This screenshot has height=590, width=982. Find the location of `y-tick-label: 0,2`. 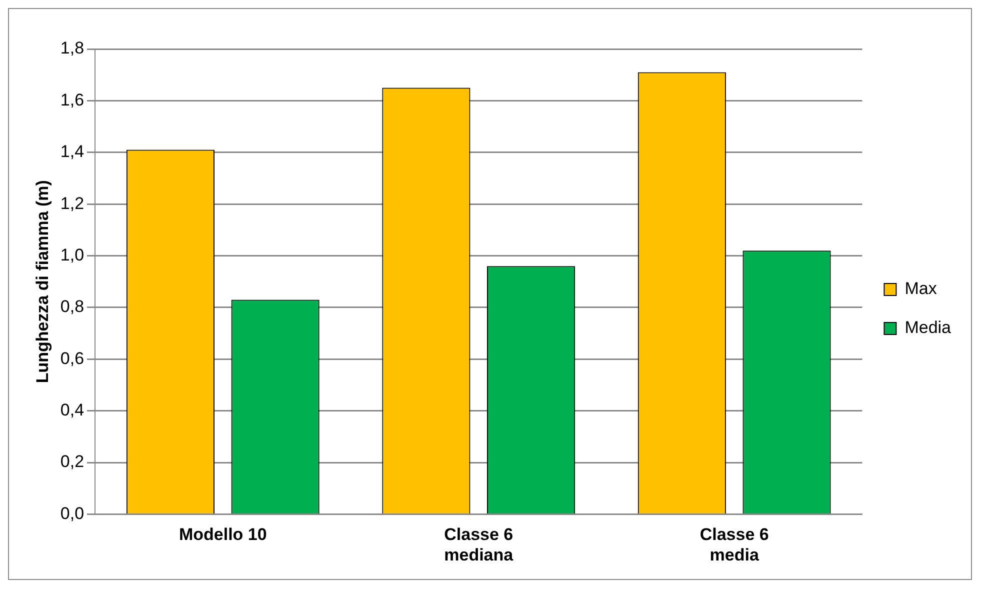

y-tick-label: 0,2 is located at coordinates (72, 462).